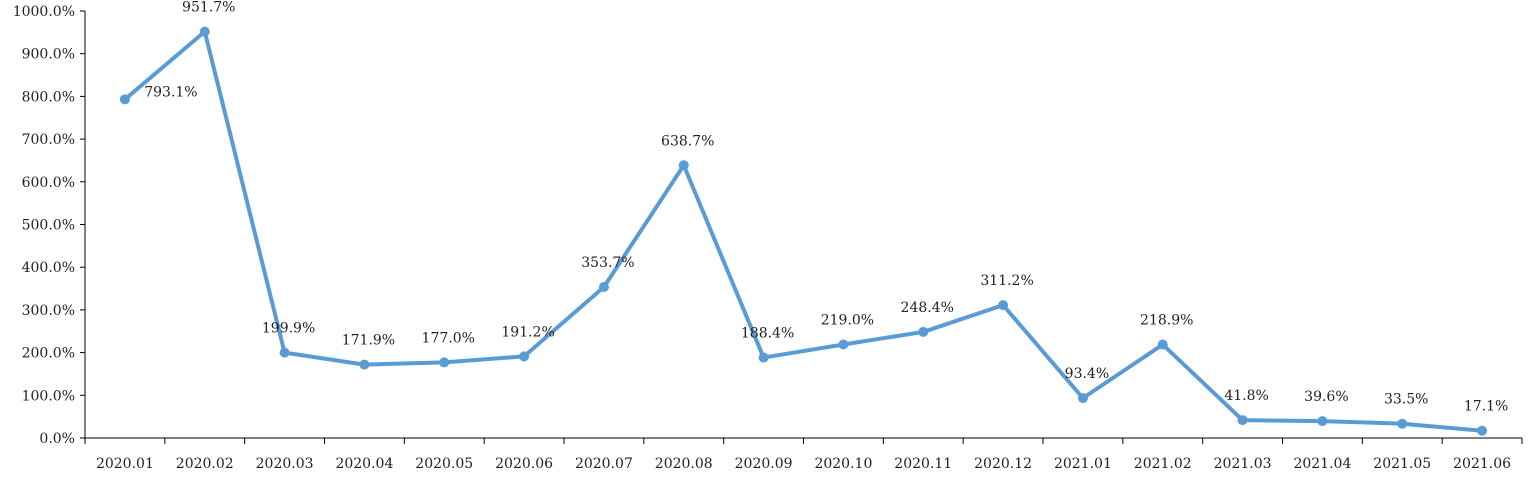 The width and height of the screenshot is (1539, 479). What do you see at coordinates (48, 140) in the screenshot?
I see `y-tick-label: 700.0%` at bounding box center [48, 140].